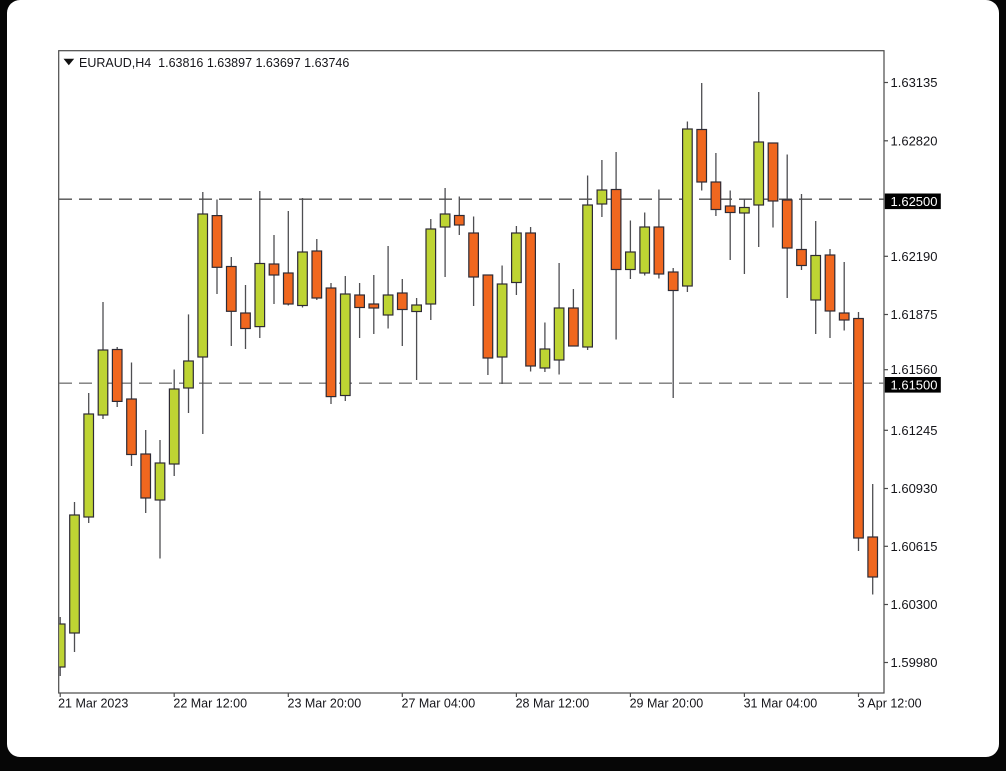  What do you see at coordinates (325, 704) in the screenshot?
I see `svg-text: 23 Mar 20:00` at bounding box center [325, 704].